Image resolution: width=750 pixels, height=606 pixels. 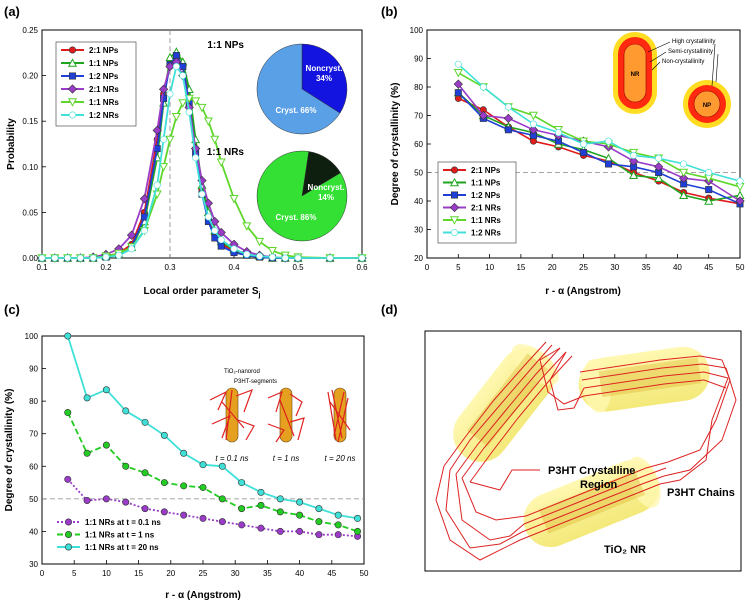 I want to click on x-tick-label: 30, so click(x=614, y=267).